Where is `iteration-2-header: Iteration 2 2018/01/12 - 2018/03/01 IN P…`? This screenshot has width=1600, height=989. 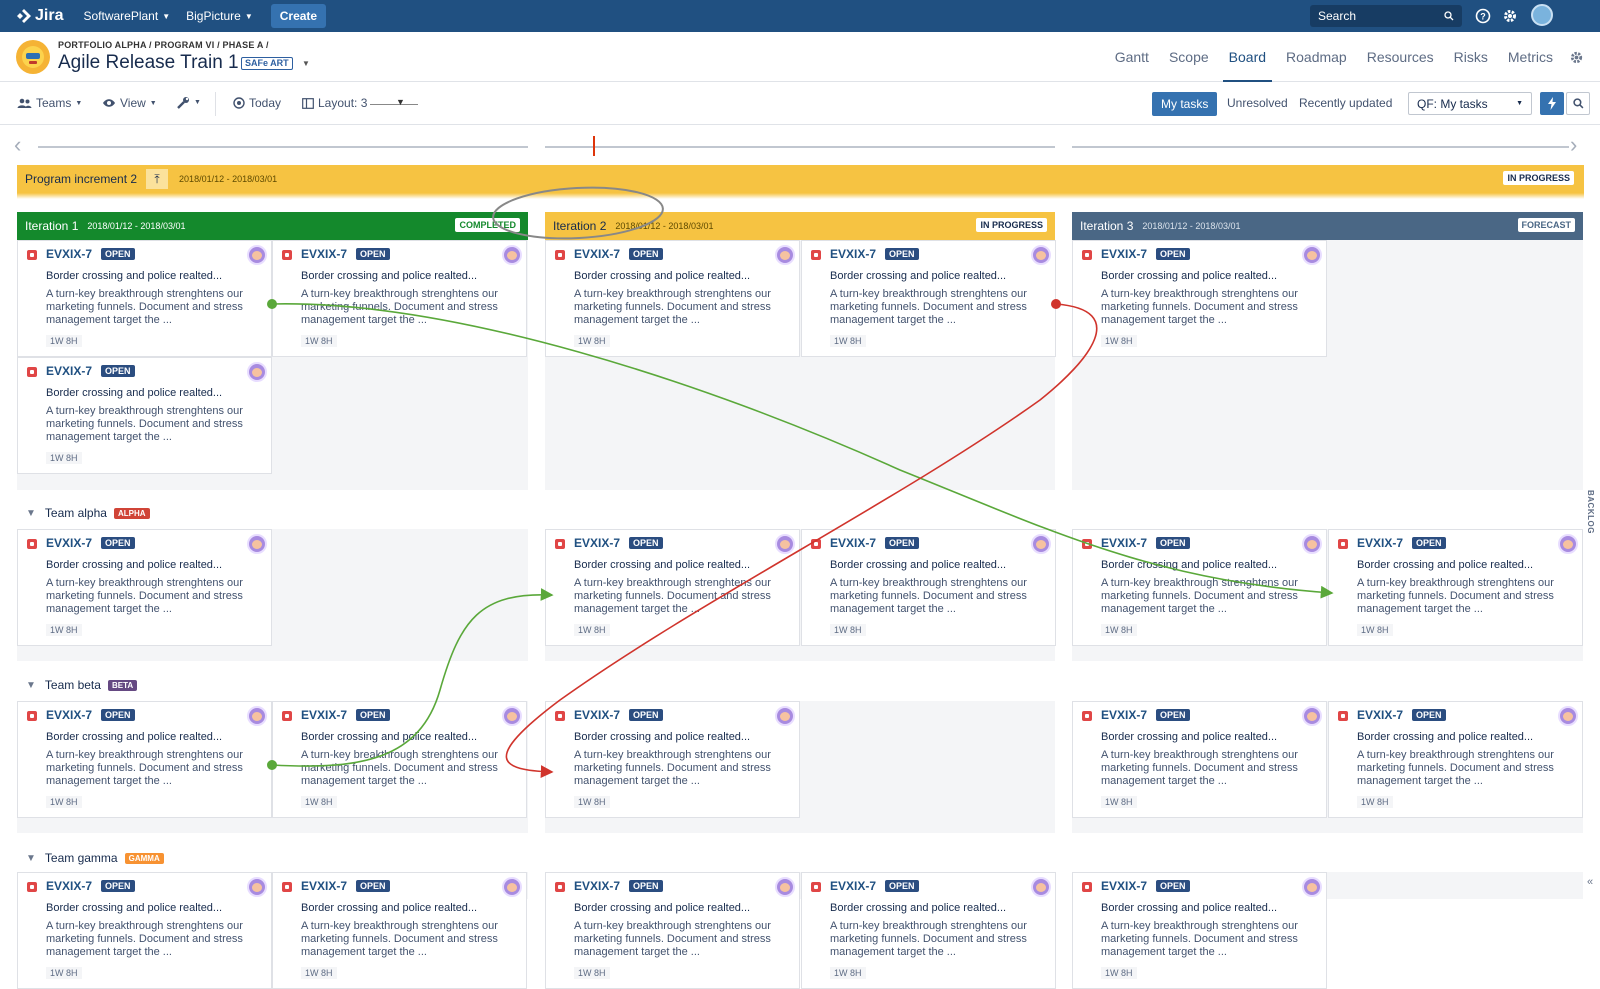
iteration-2-header: Iteration 2 2018/01/12 - 2018/03/01 IN P… is located at coordinates (800, 226).